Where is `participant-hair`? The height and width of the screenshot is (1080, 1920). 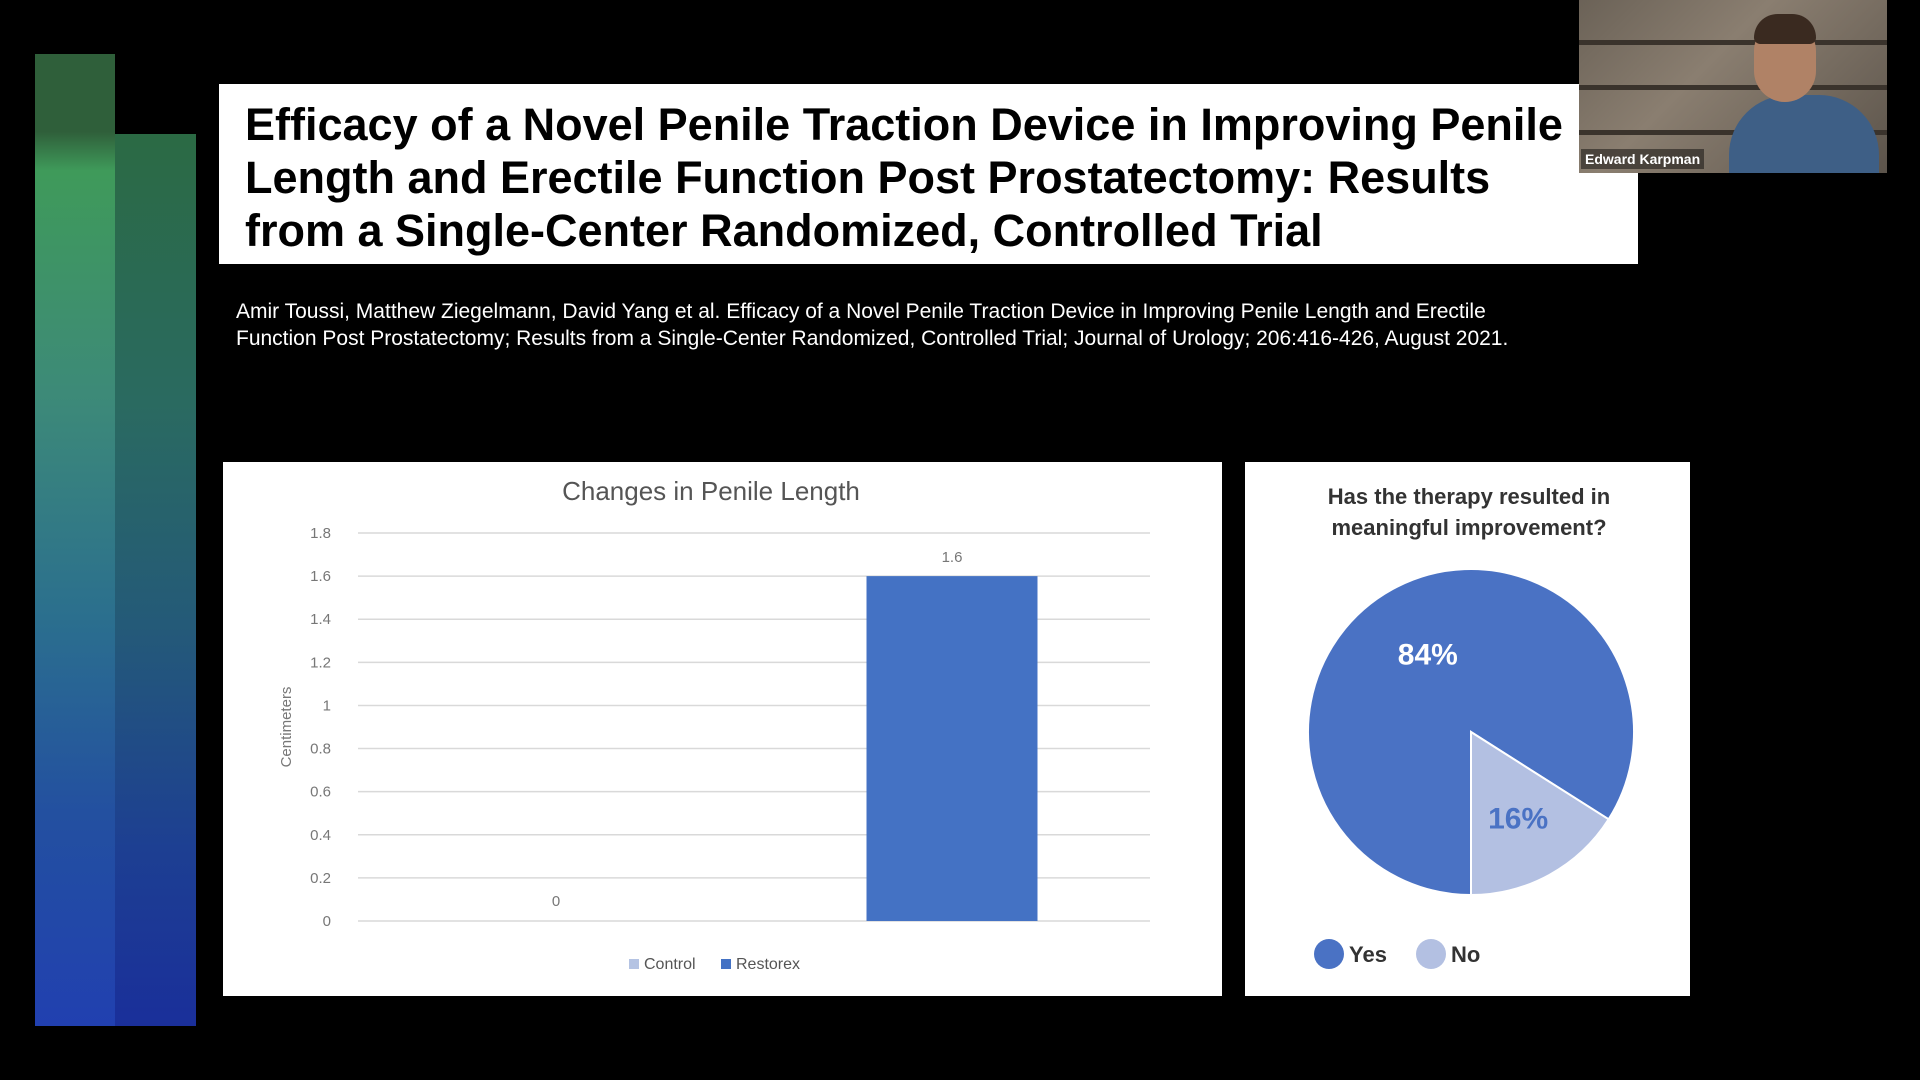 participant-hair is located at coordinates (1785, 29).